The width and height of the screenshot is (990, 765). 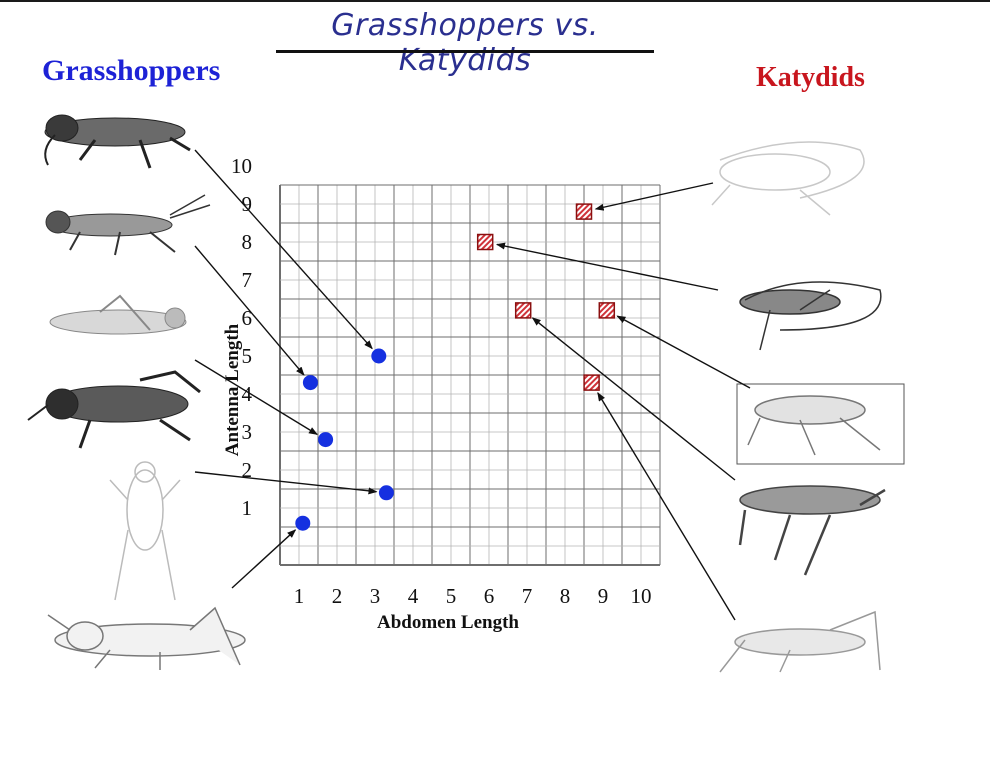 What do you see at coordinates (131, 70) in the screenshot?
I see `grasshoppers-heading: Grasshoppers` at bounding box center [131, 70].